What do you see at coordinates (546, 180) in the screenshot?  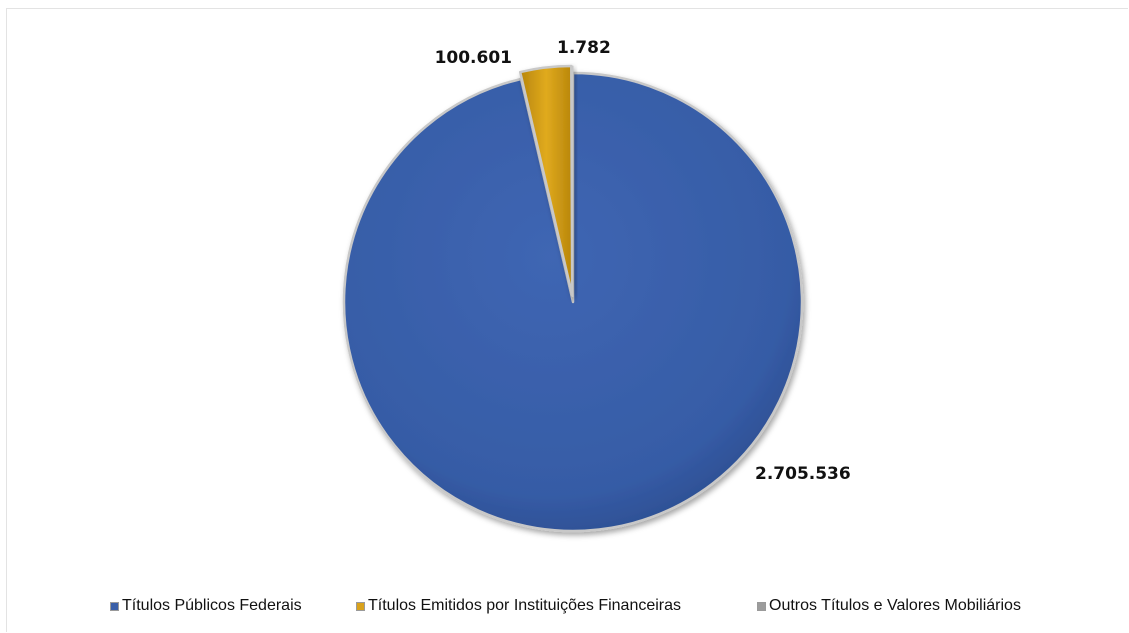 I see `pie-slice-titulos-emitidos` at bounding box center [546, 180].